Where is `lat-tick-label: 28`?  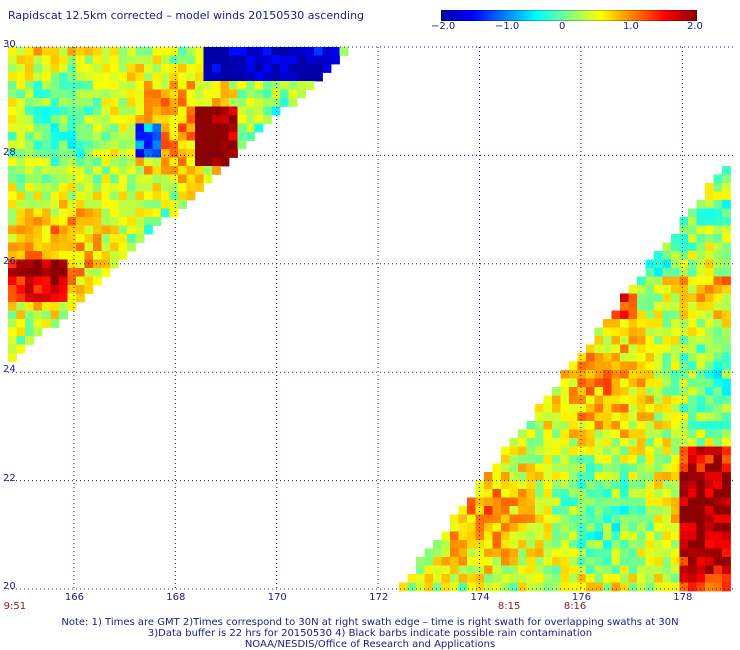 lat-tick-label: 28 is located at coordinates (9, 153).